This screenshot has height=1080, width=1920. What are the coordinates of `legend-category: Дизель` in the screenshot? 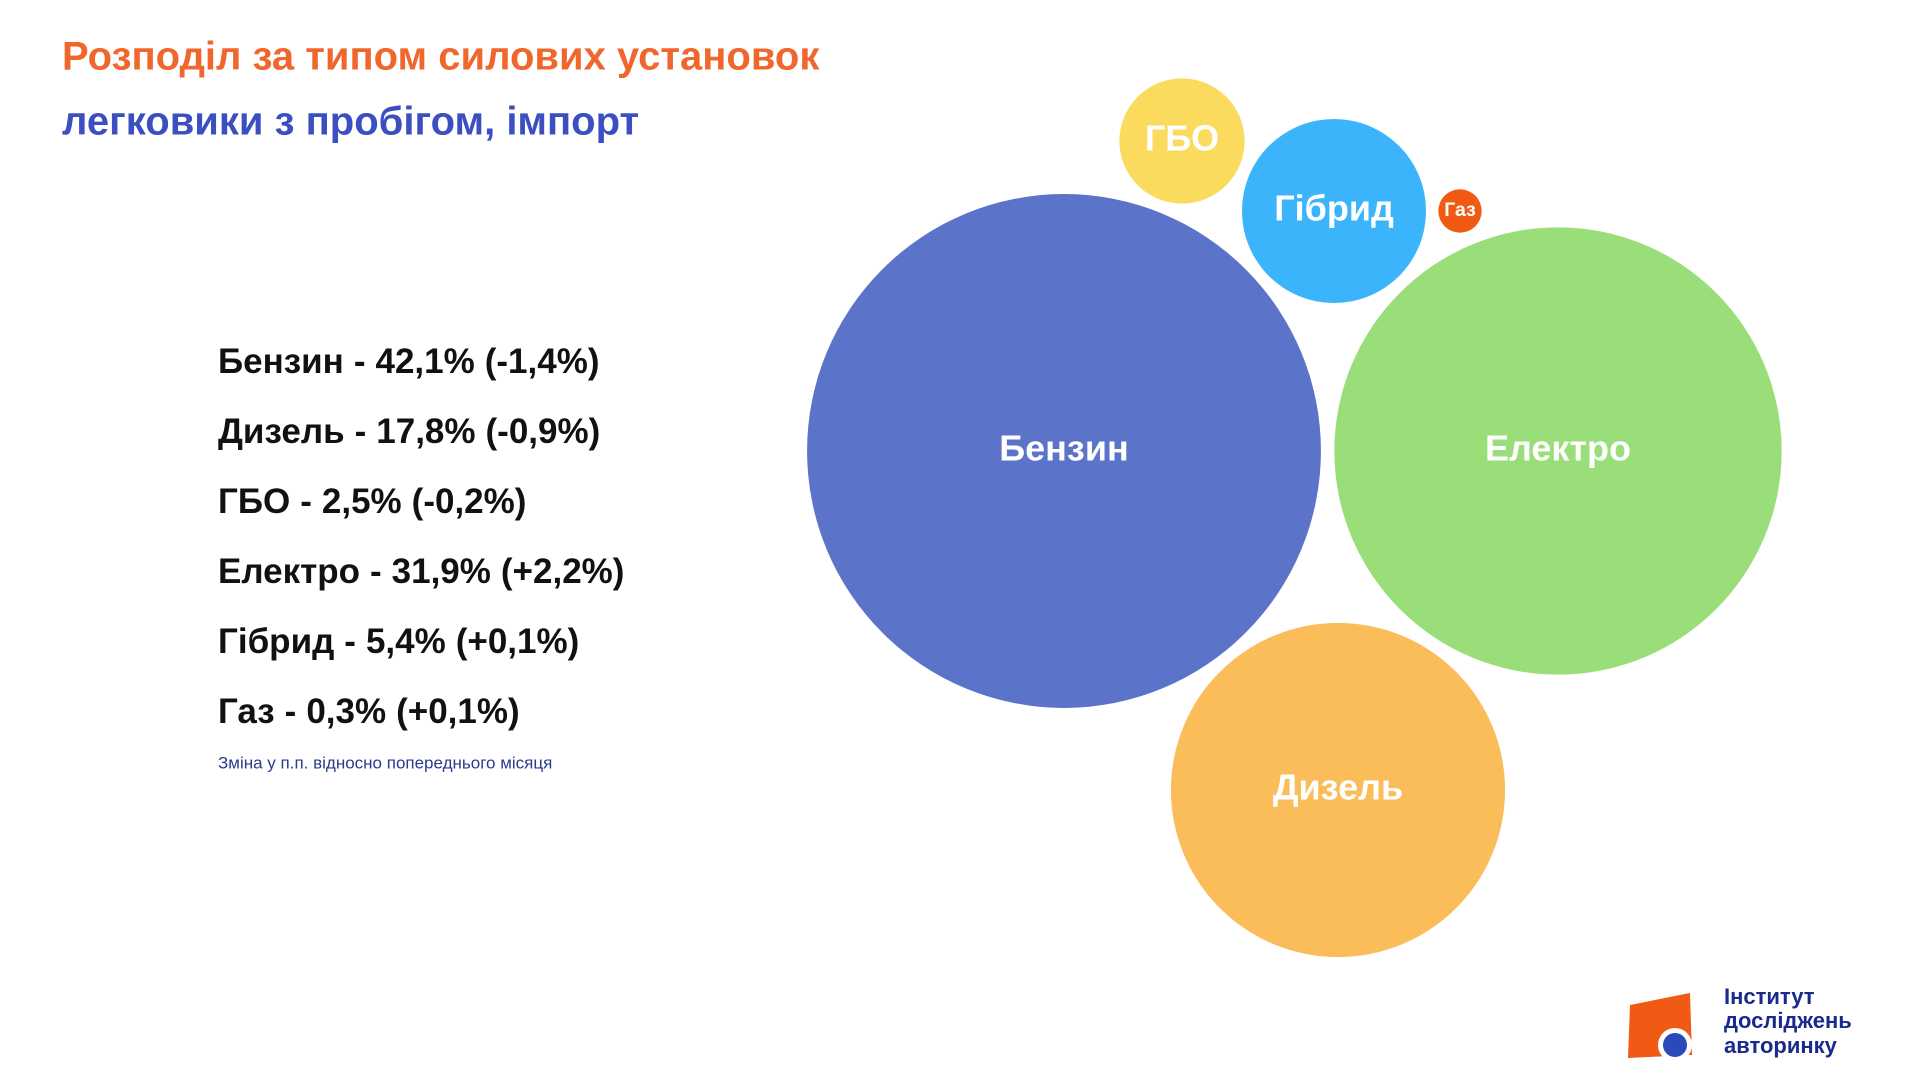 It's located at (281, 431).